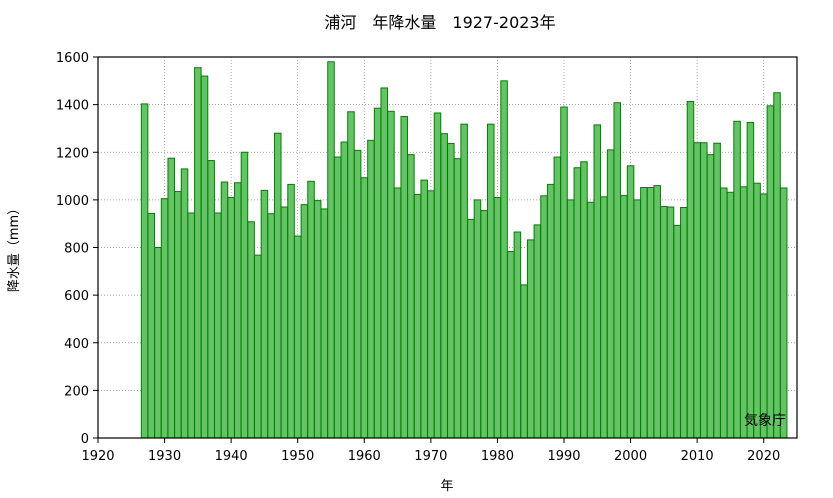  I want to click on bar-1953, so click(317, 319).